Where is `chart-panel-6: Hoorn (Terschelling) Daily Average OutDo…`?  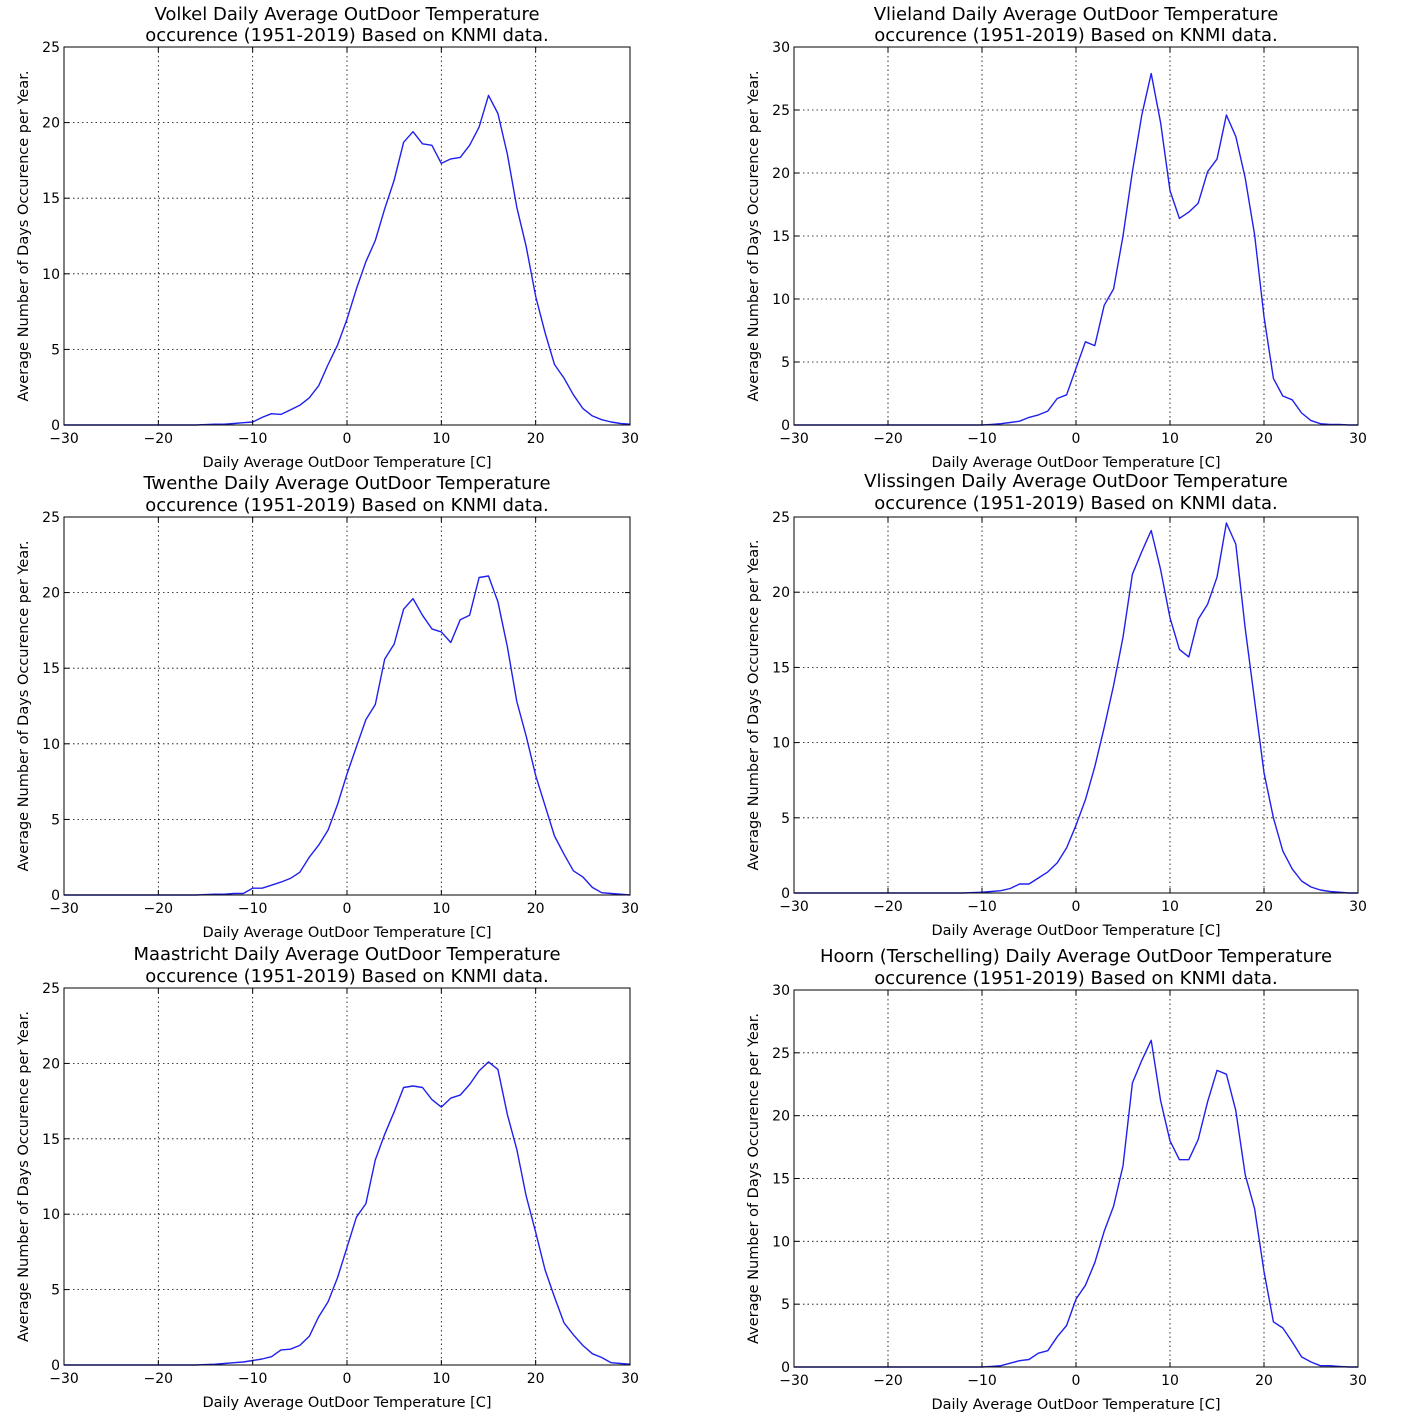 chart-panel-6: Hoorn (Terschelling) Daily Average OutDo… is located at coordinates (1056, 1179).